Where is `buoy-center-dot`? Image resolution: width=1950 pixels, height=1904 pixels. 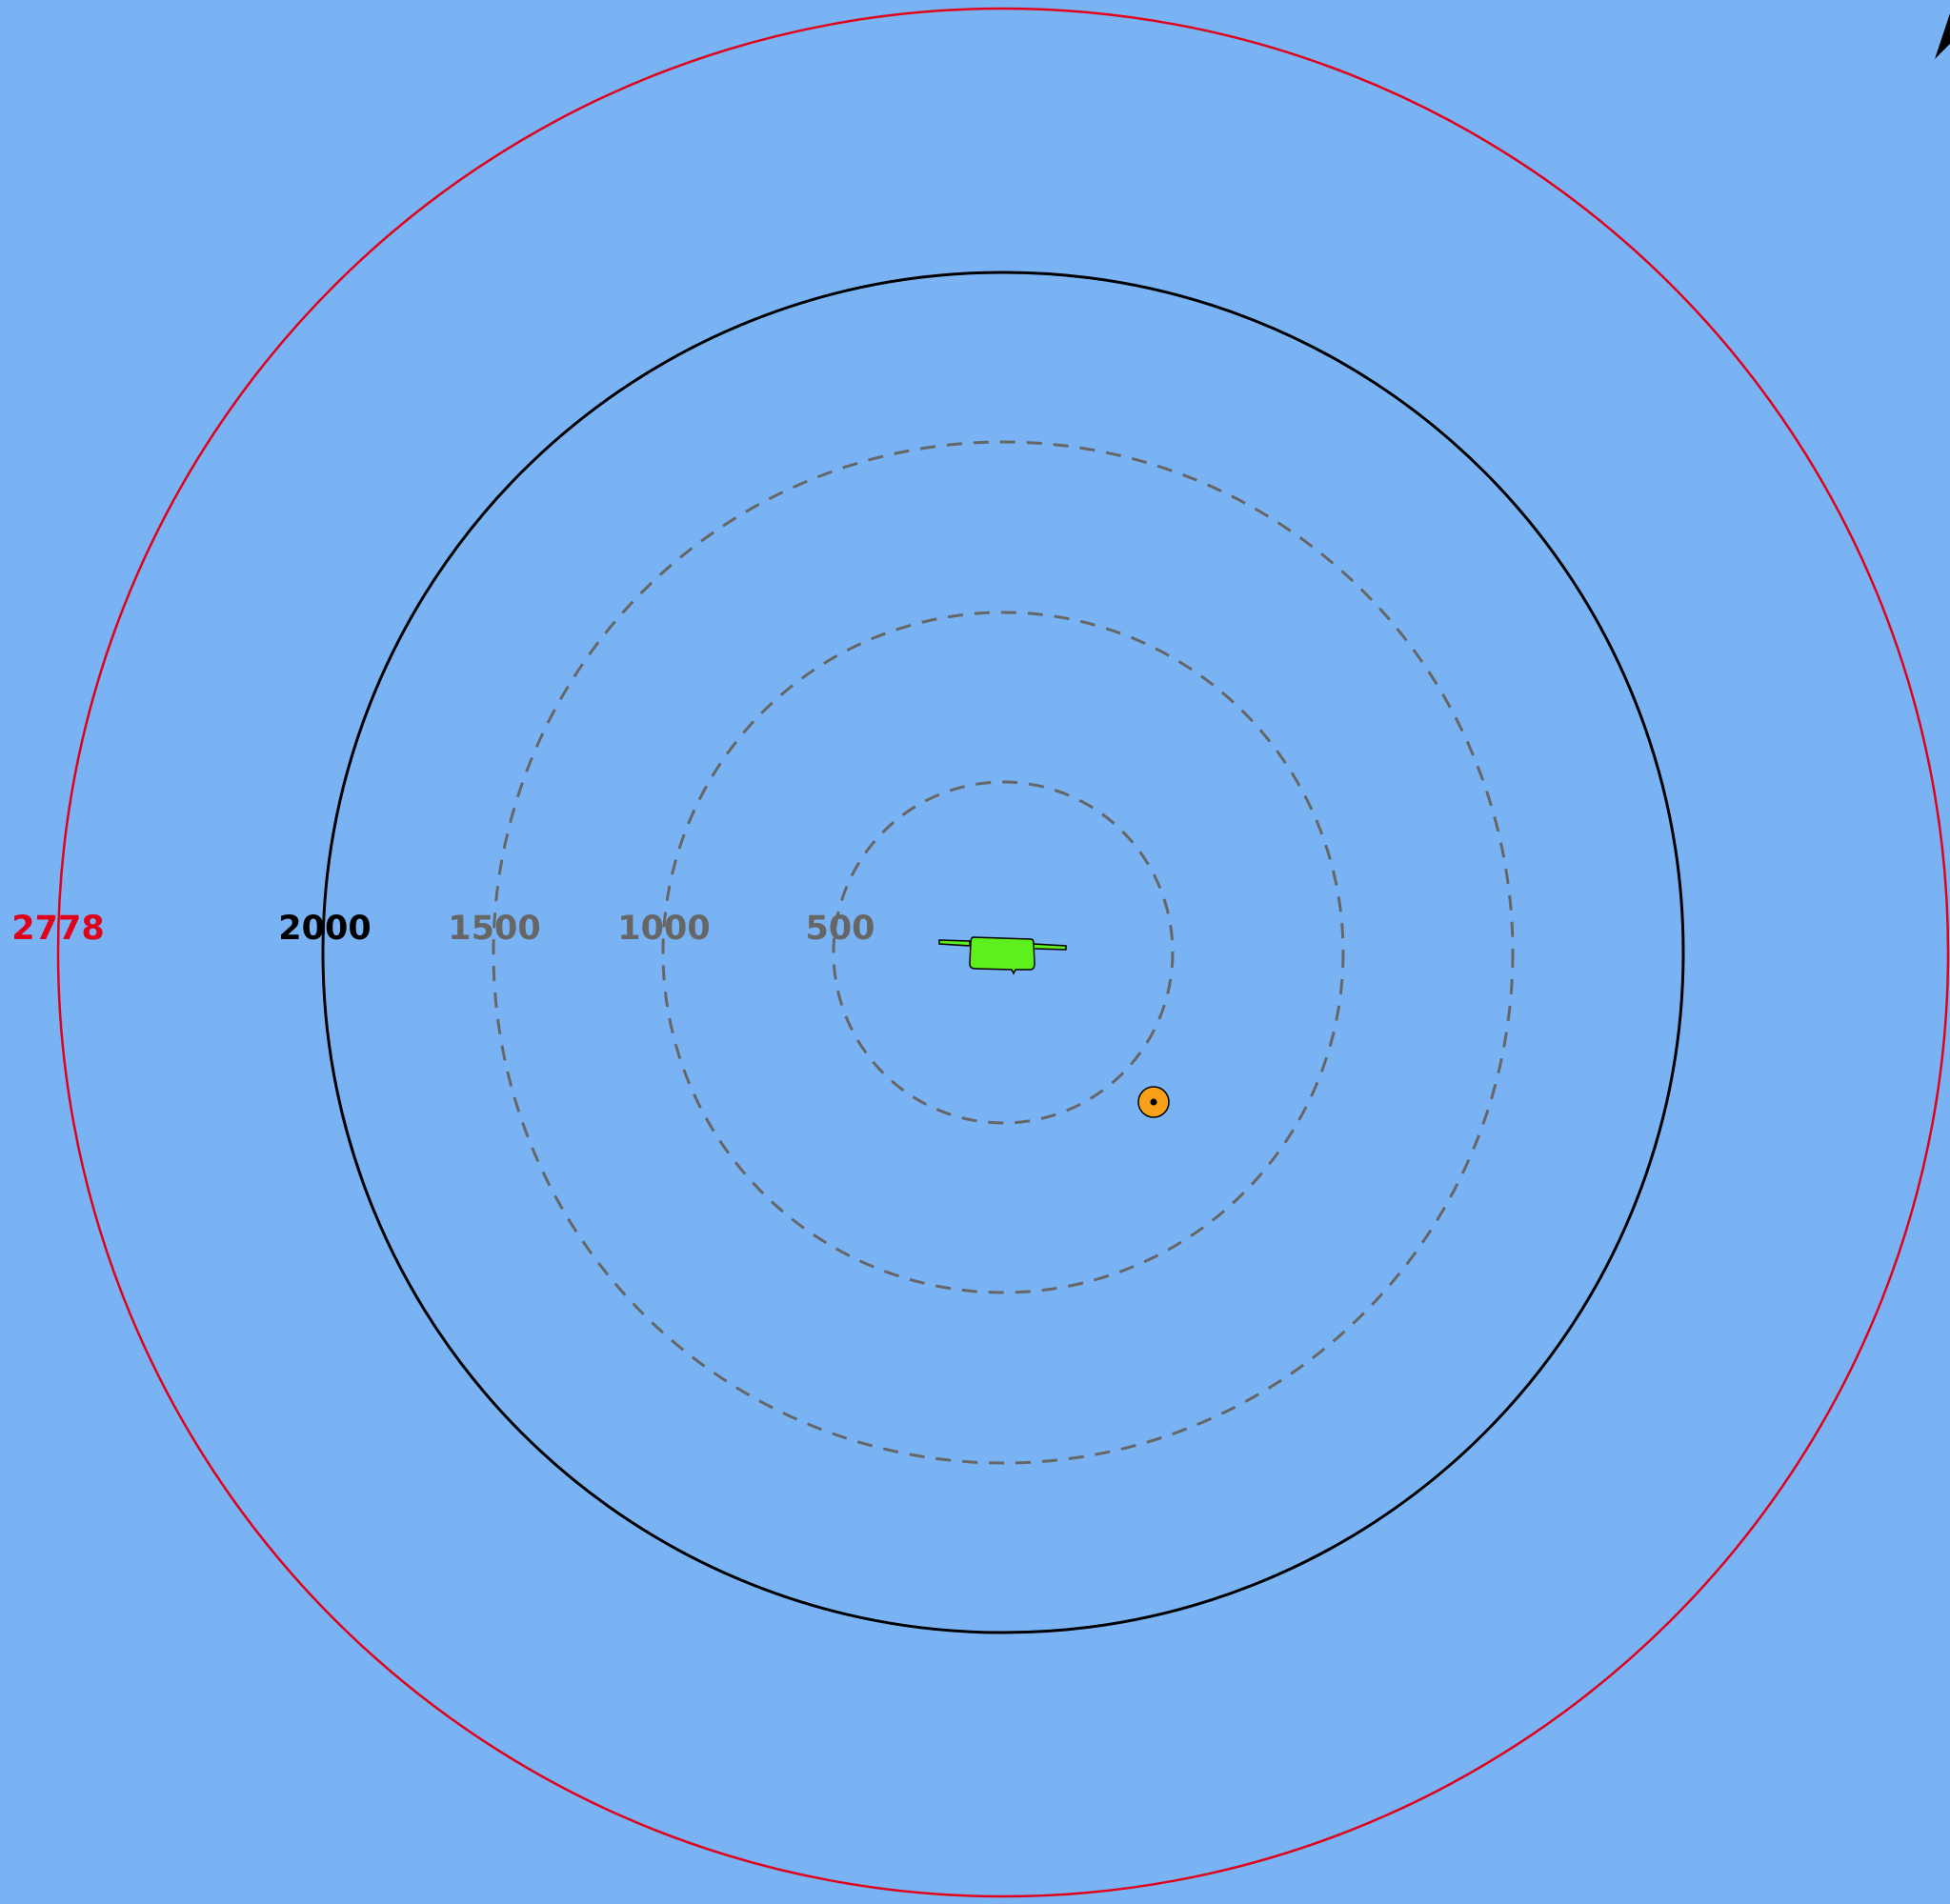
buoy-center-dot is located at coordinates (1153, 1102).